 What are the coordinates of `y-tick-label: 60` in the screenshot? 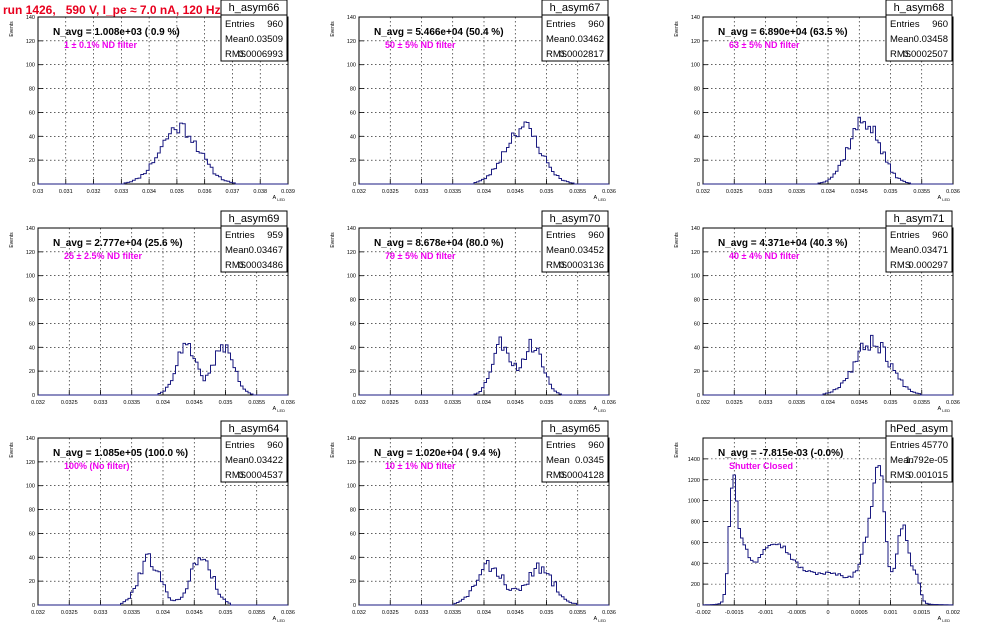 It's located at (697, 324).